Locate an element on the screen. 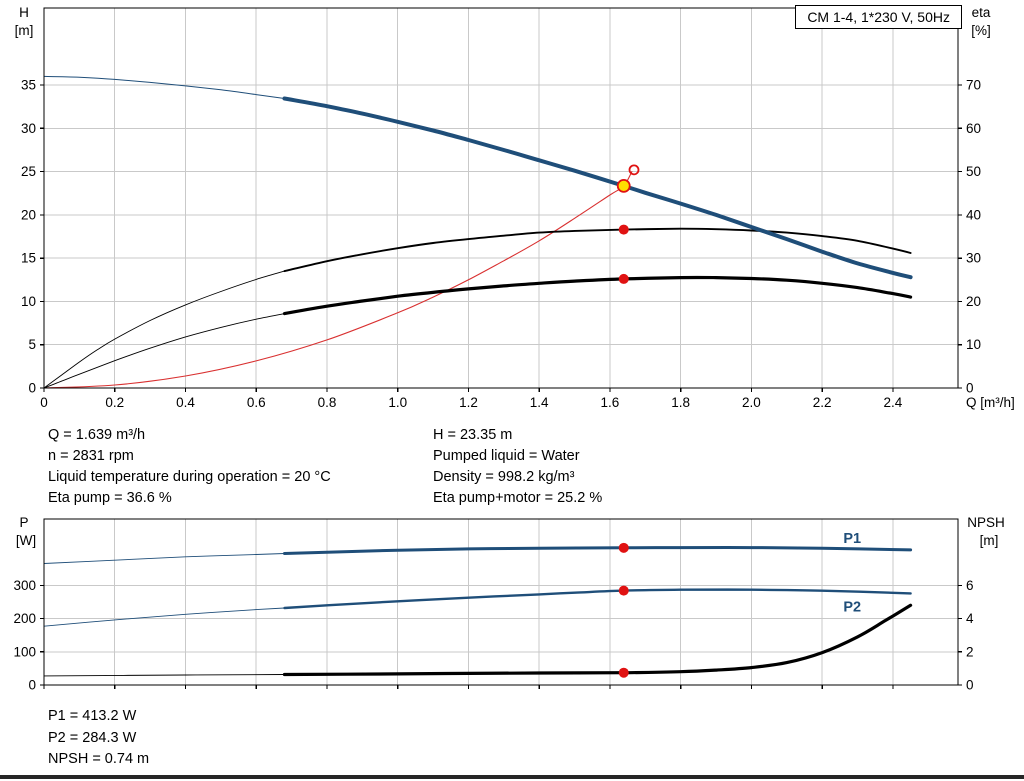 Image resolution: width=1024 pixels, height=781 pixels. npsh-axis-unit: [m] is located at coordinates (989, 540).